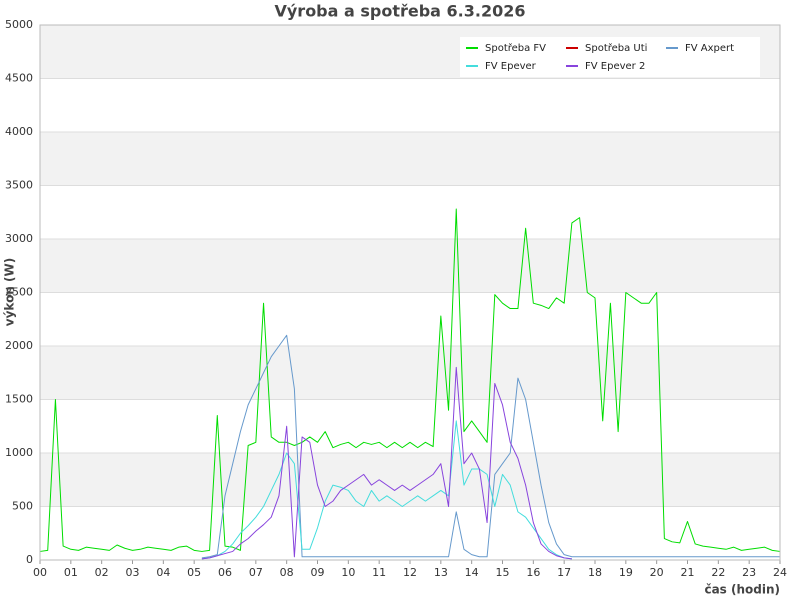  Describe the element at coordinates (19, 78) in the screenshot. I see `y-tick-label: 4500` at that location.